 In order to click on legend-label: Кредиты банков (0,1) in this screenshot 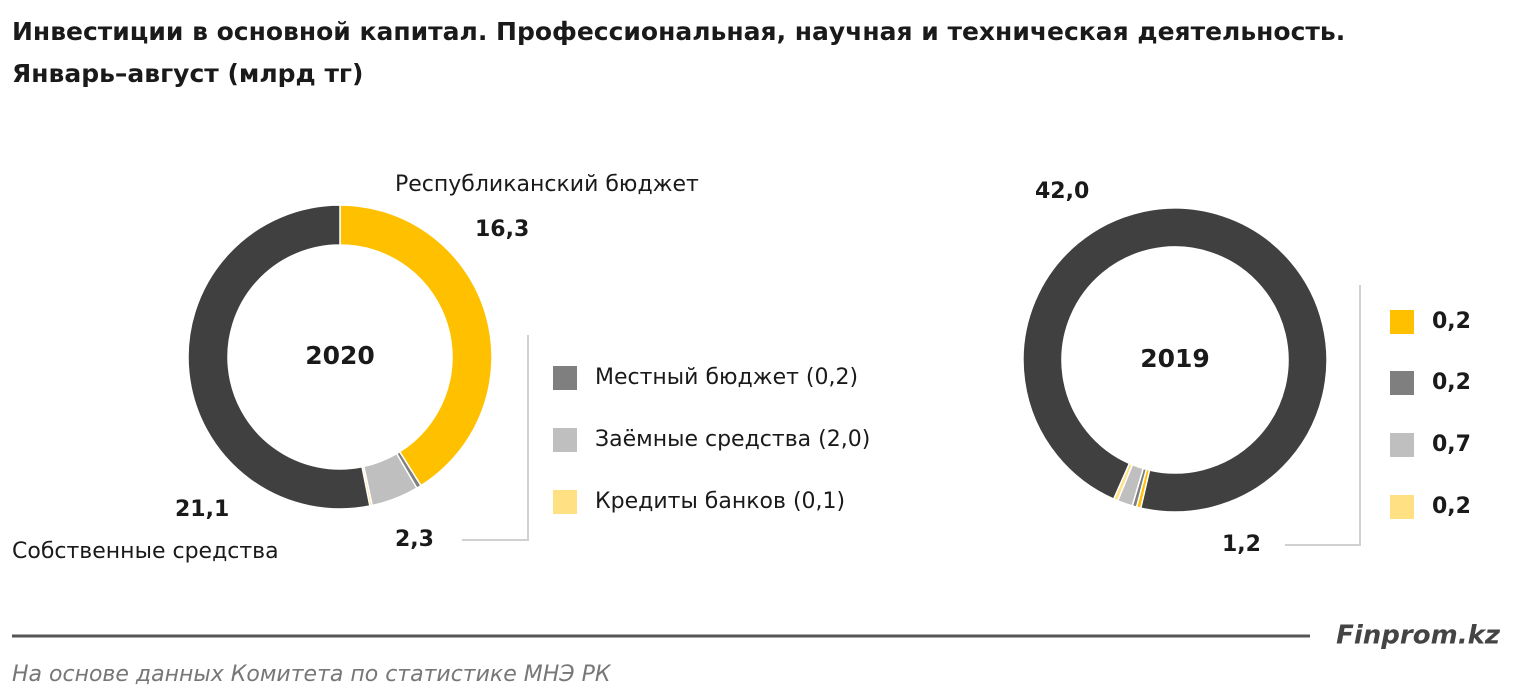, I will do `click(720, 501)`.